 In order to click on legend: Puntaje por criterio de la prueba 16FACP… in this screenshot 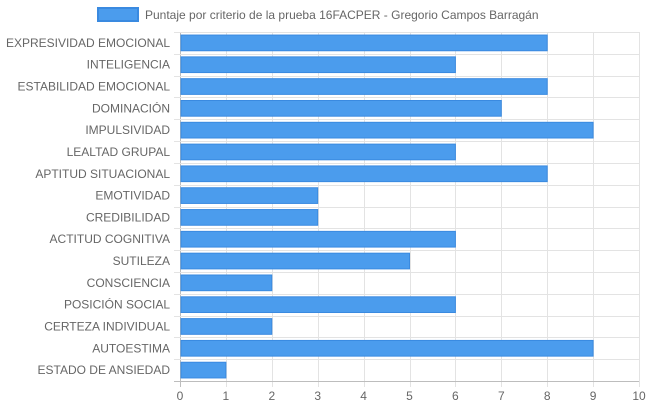, I will do `click(318, 14)`.